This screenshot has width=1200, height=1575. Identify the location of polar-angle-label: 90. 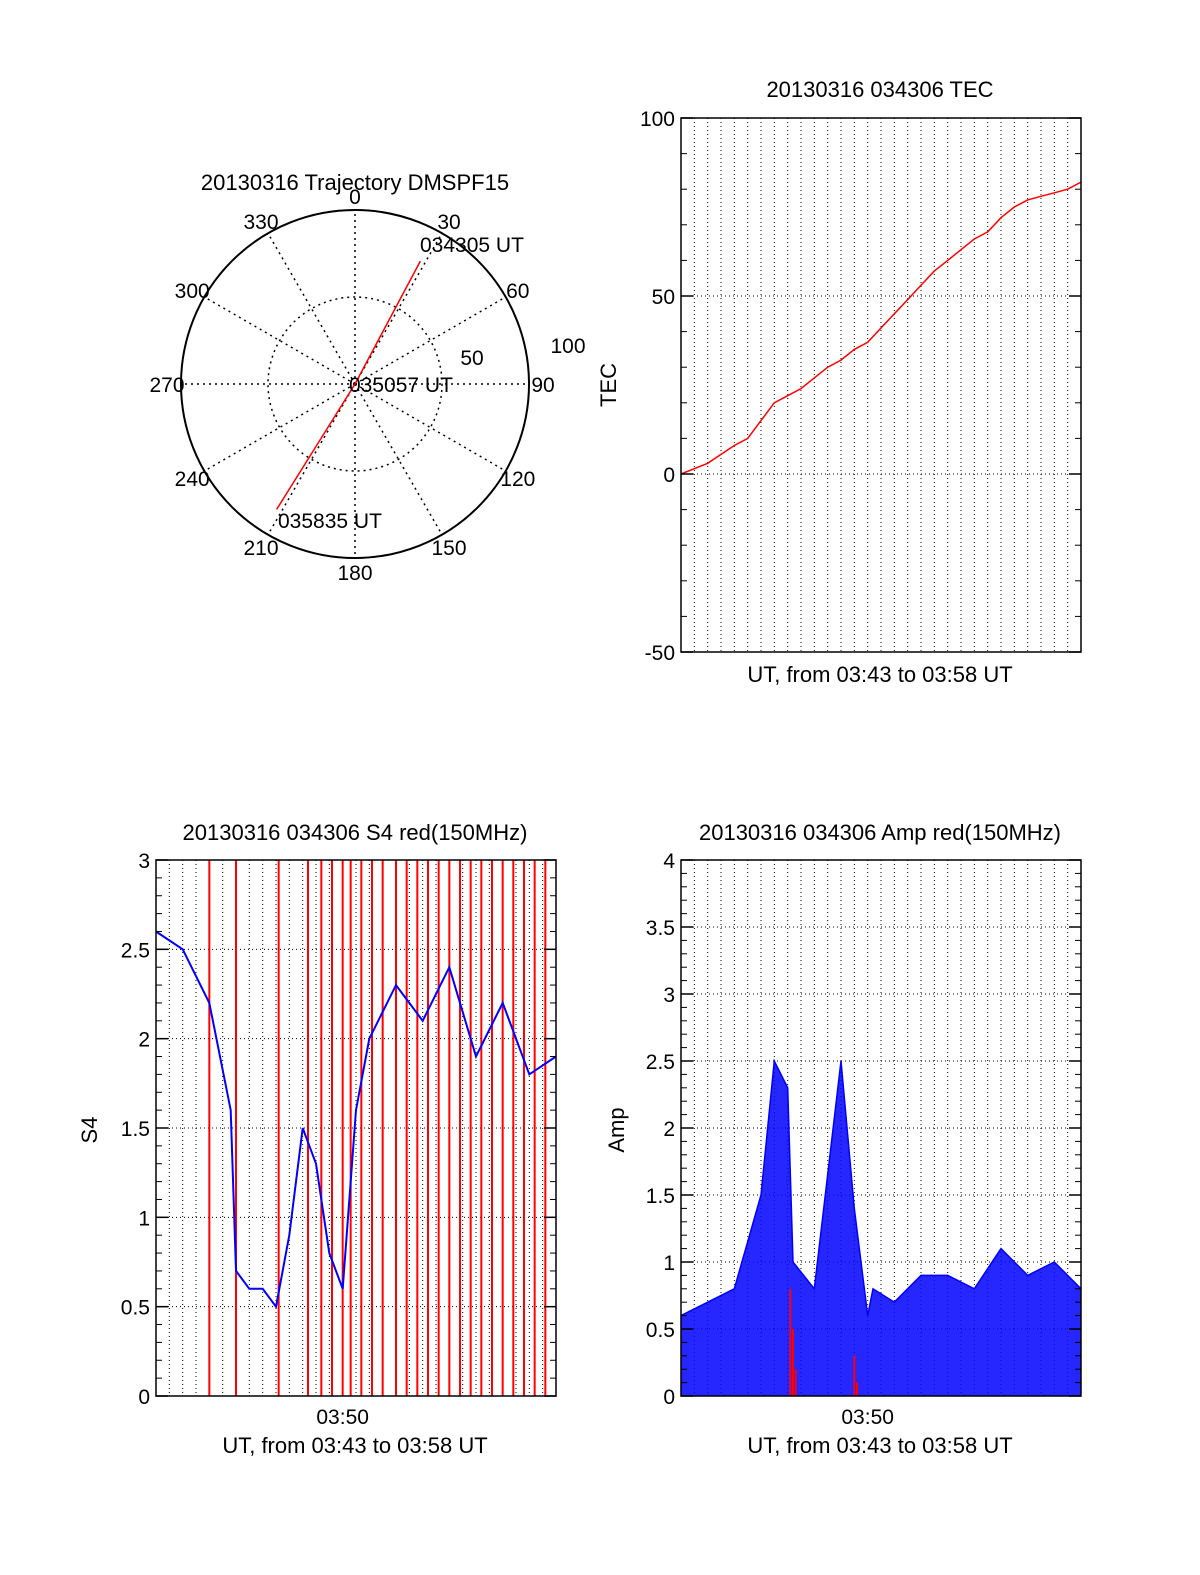
(542, 385).